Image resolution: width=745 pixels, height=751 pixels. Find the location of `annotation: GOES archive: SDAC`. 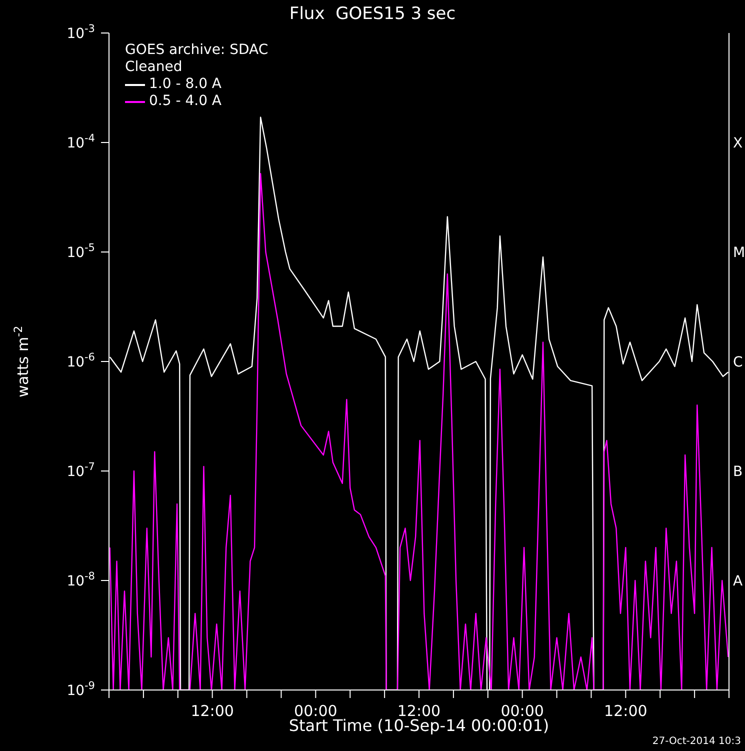

annotation: GOES archive: SDAC is located at coordinates (196, 50).